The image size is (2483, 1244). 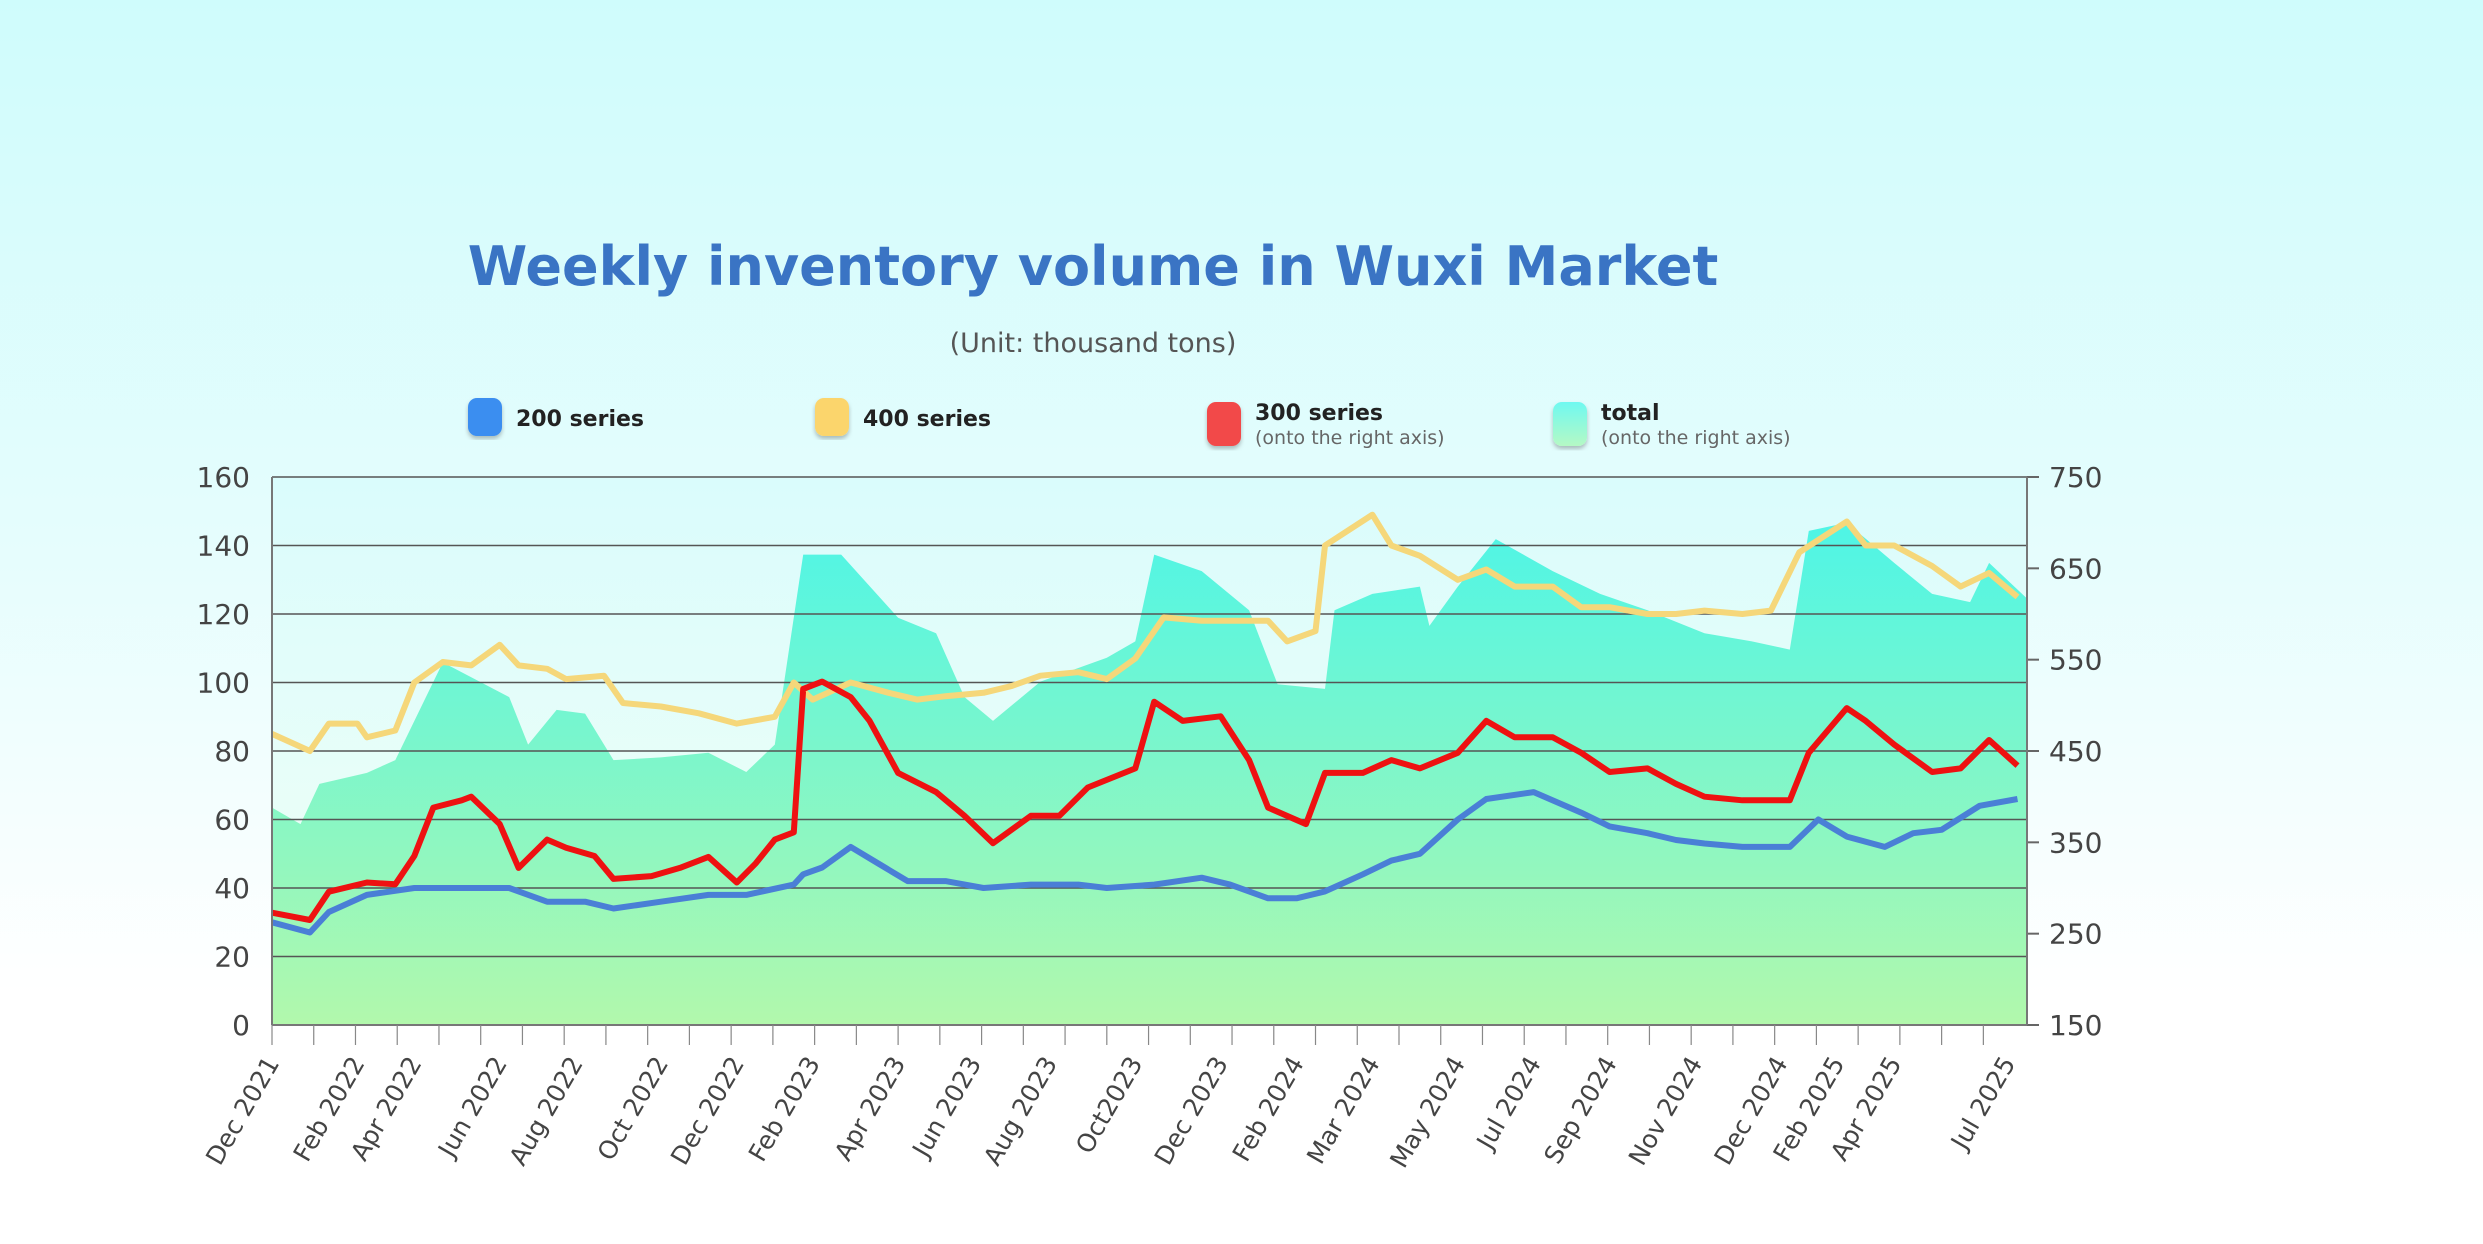 What do you see at coordinates (927, 419) in the screenshot?
I see `legend-label: 400 series` at bounding box center [927, 419].